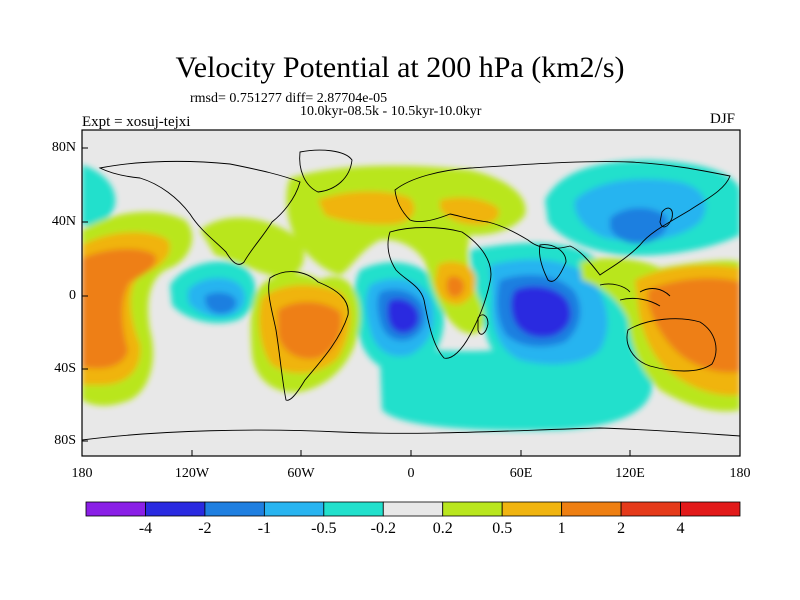  I want to click on colorbar-label: -0.2, so click(383, 528).